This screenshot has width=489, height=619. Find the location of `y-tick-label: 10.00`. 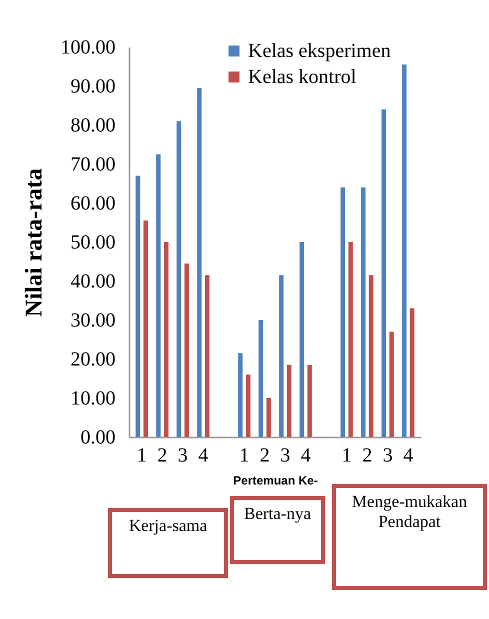

y-tick-label: 10.00 is located at coordinates (93, 399).